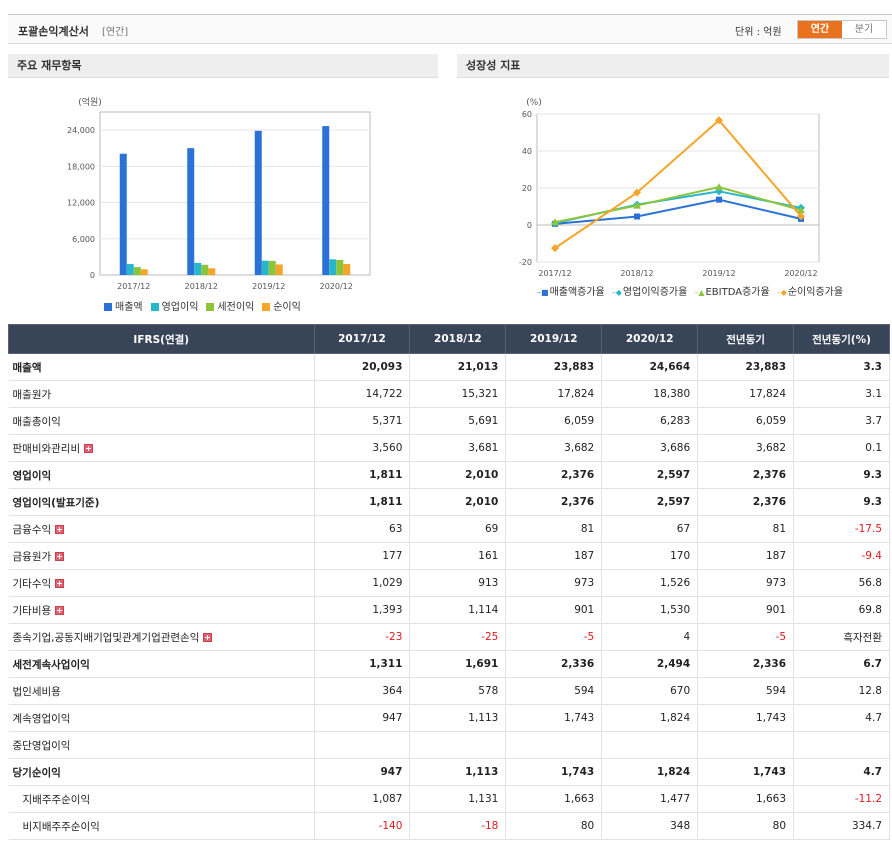 This screenshot has width=892, height=850. What do you see at coordinates (673, 66) in the screenshot?
I see `growth-panel-title: 성장성 지표` at bounding box center [673, 66].